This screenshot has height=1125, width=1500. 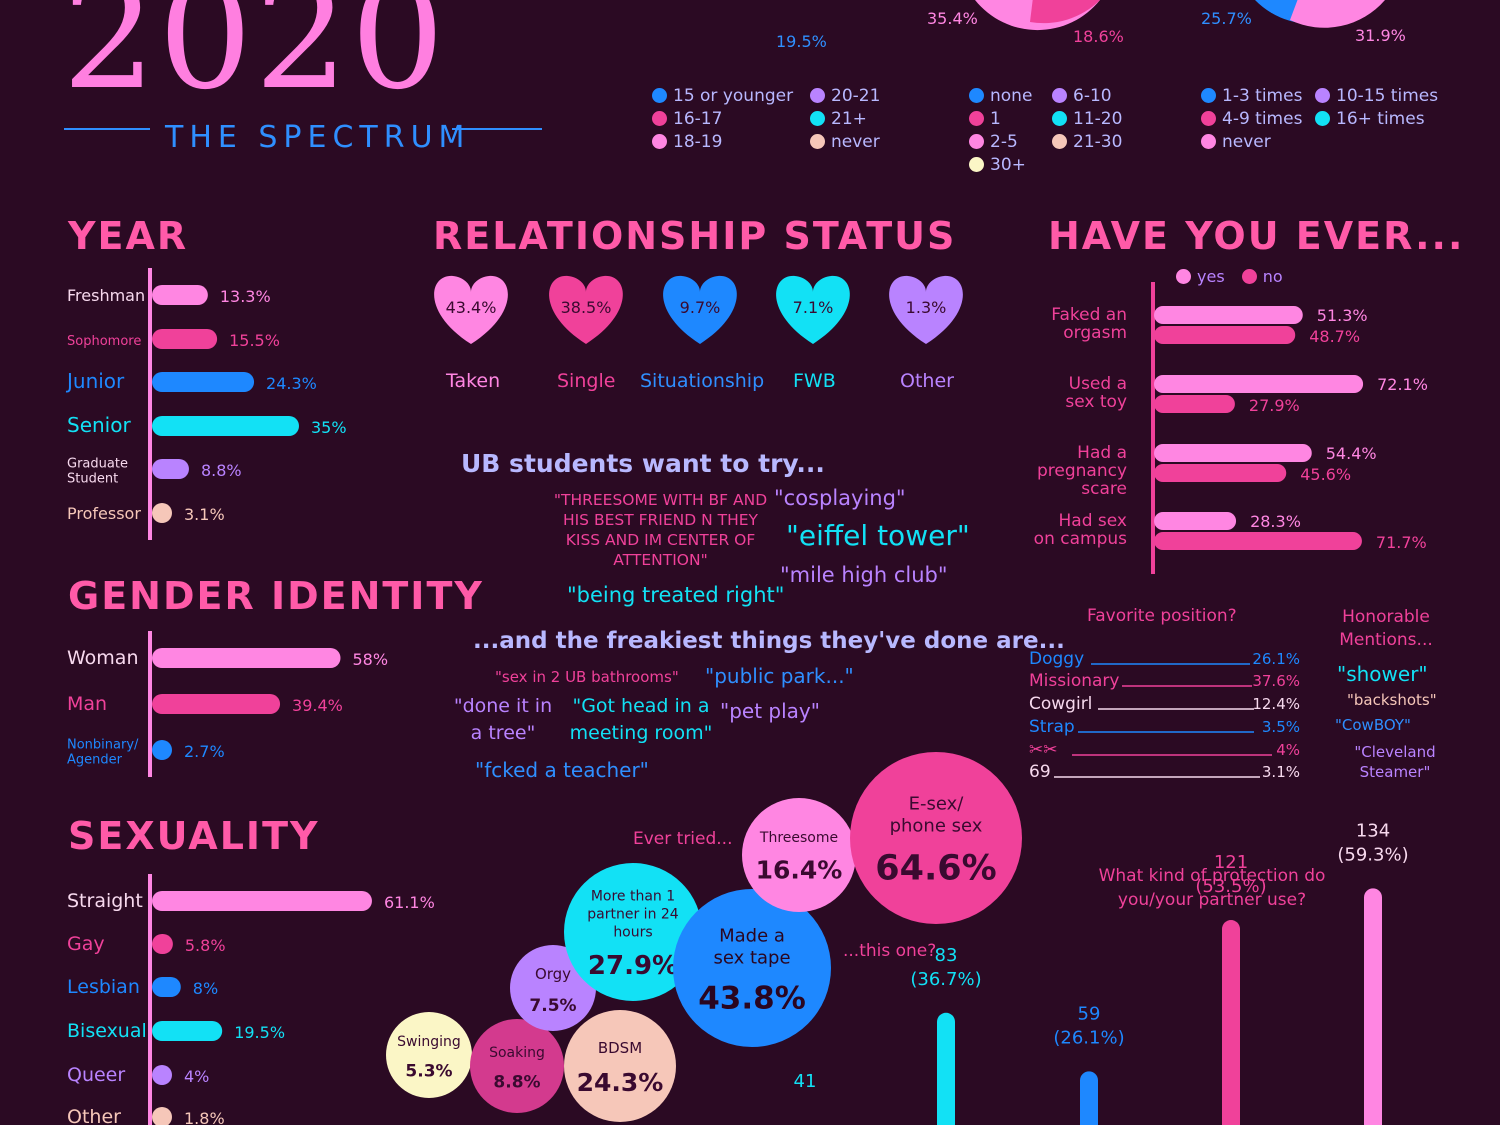 I want to click on position-value: 12.4%, so click(x=1276, y=704).